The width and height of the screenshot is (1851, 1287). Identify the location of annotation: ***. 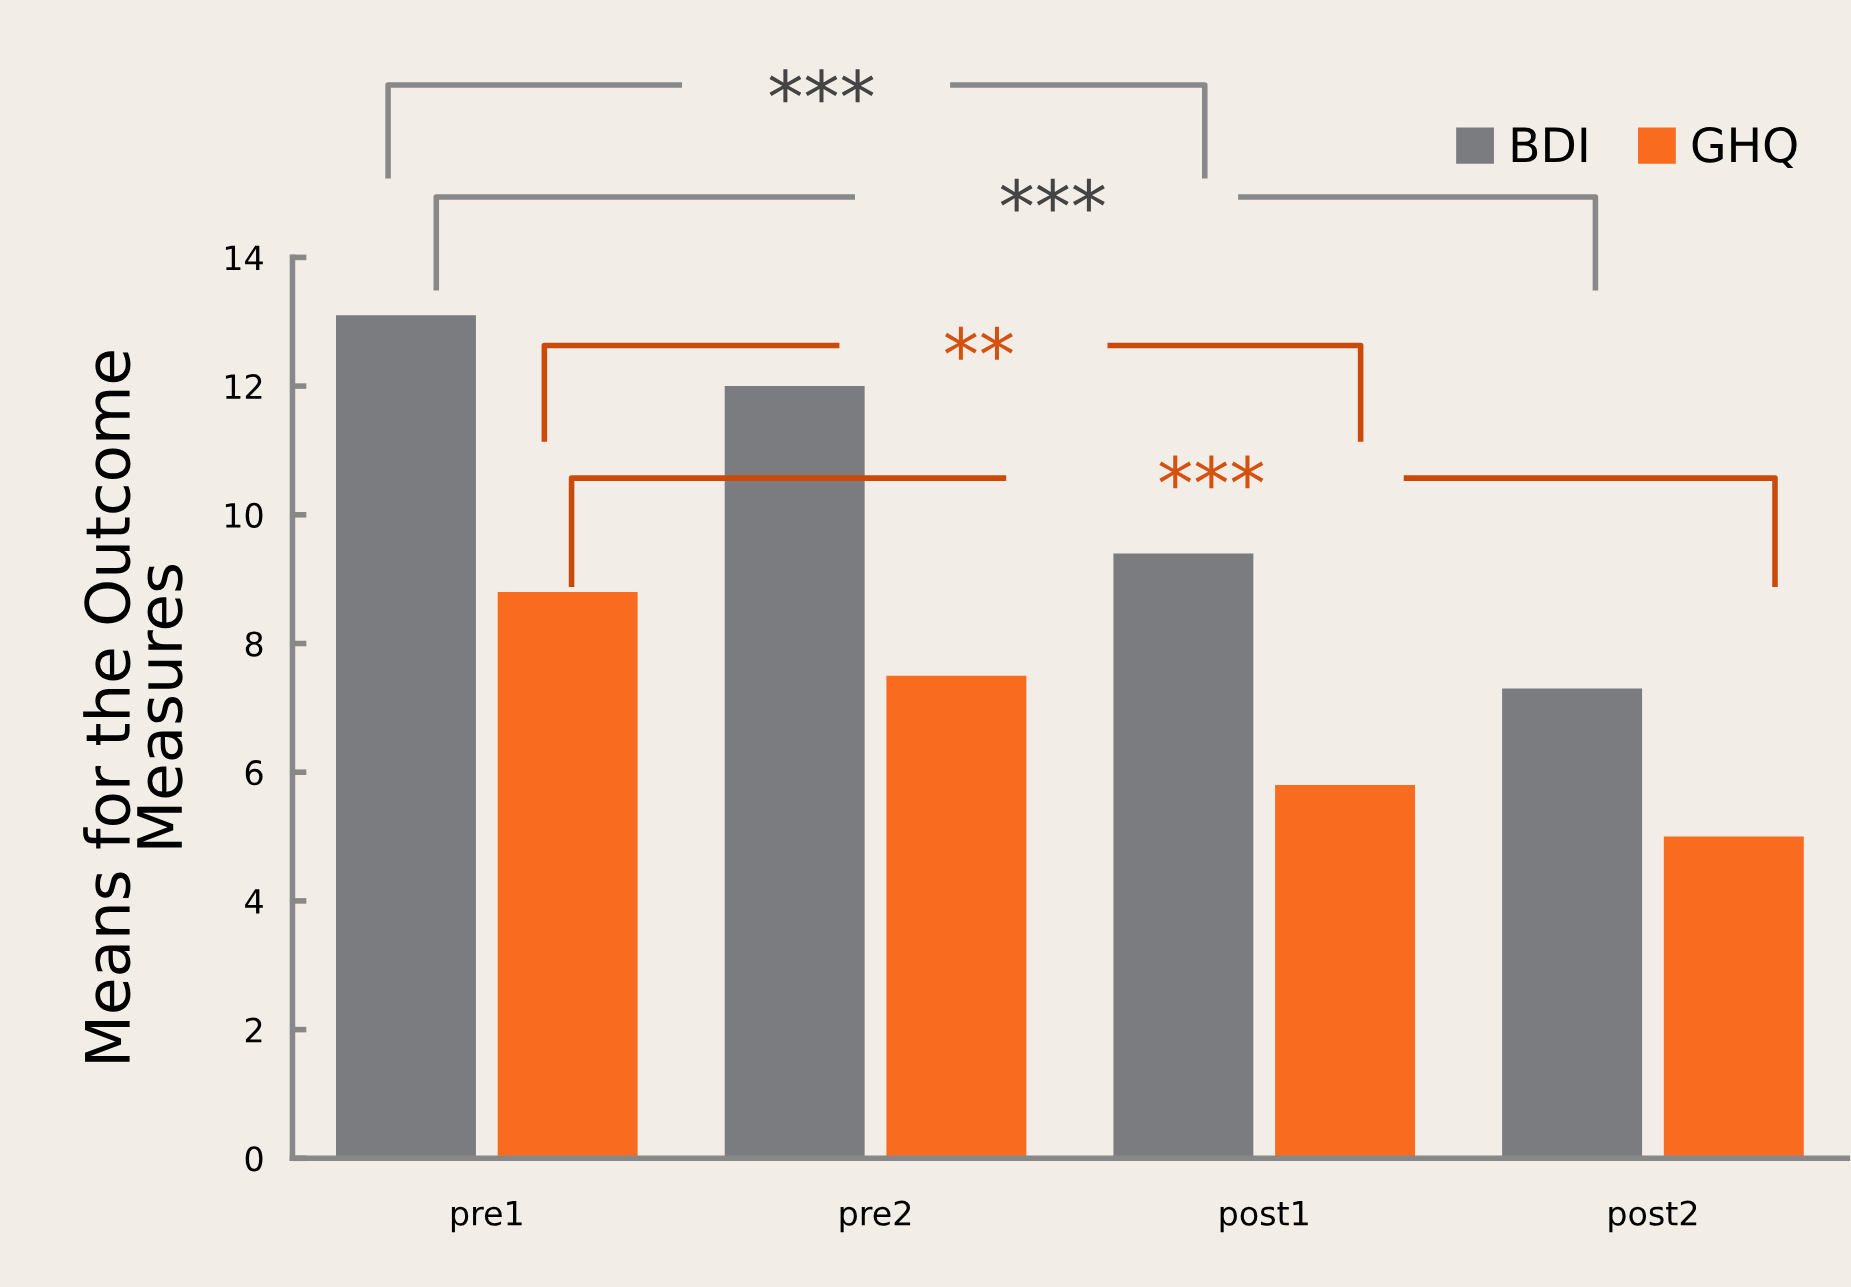
(1211, 472).